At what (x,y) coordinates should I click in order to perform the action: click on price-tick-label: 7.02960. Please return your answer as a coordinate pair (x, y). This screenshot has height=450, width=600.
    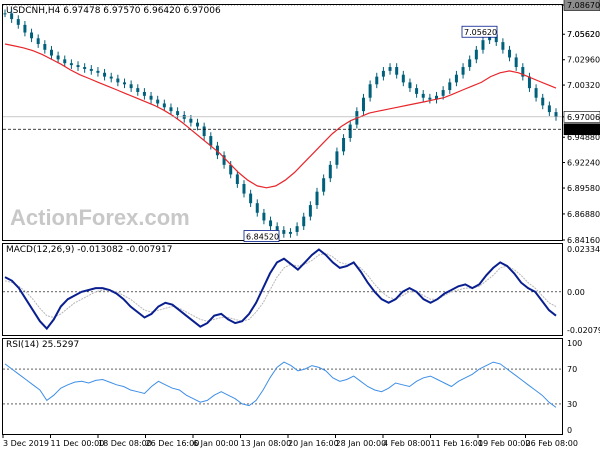
    Looking at the image, I should click on (583, 60).